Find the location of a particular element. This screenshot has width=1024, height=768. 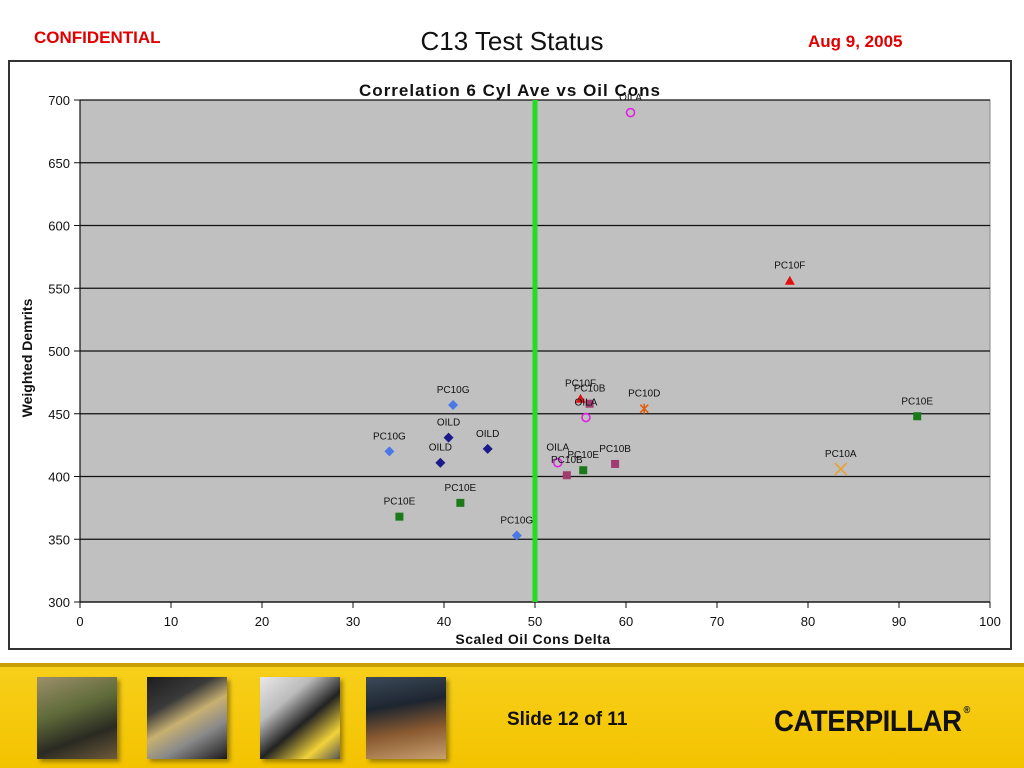

confidential-label: CONFIDENTIAL is located at coordinates (97, 37).